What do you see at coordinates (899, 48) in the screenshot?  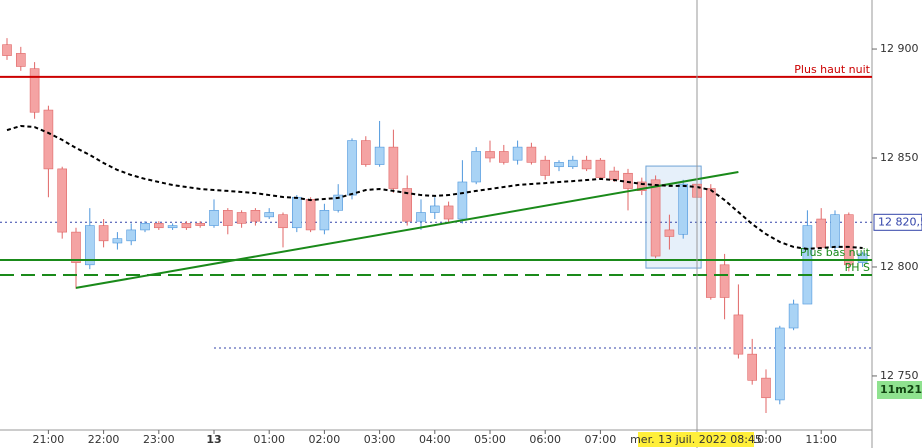 I see `y-tick-label: 12 900` at bounding box center [899, 48].